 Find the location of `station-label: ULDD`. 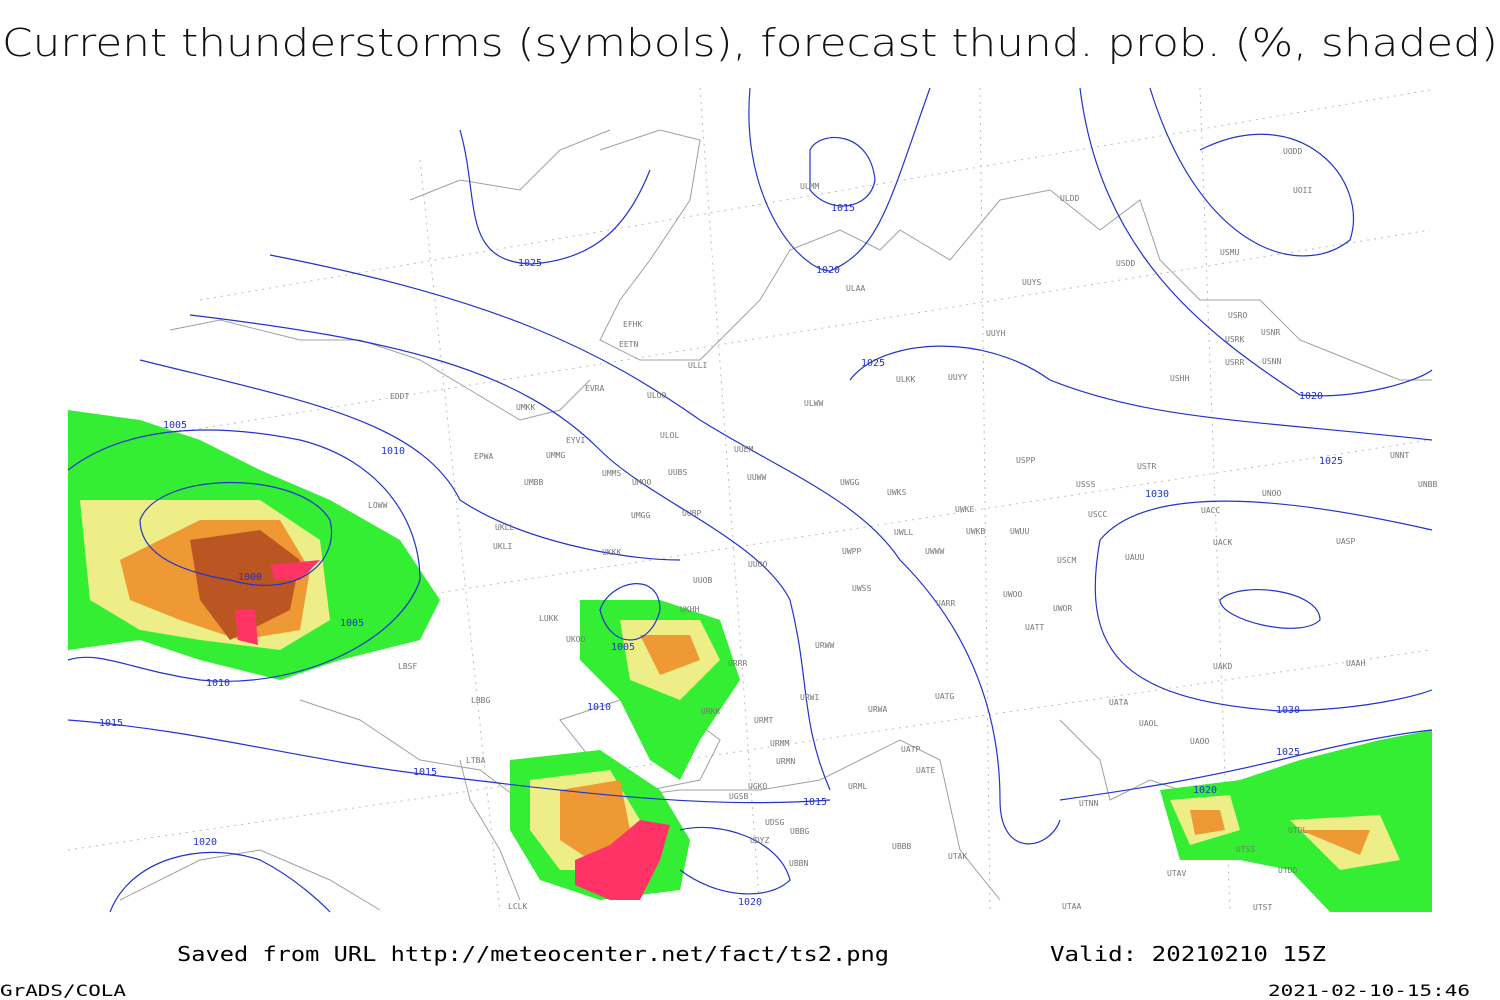

station-label: ULDD is located at coordinates (1069, 198).